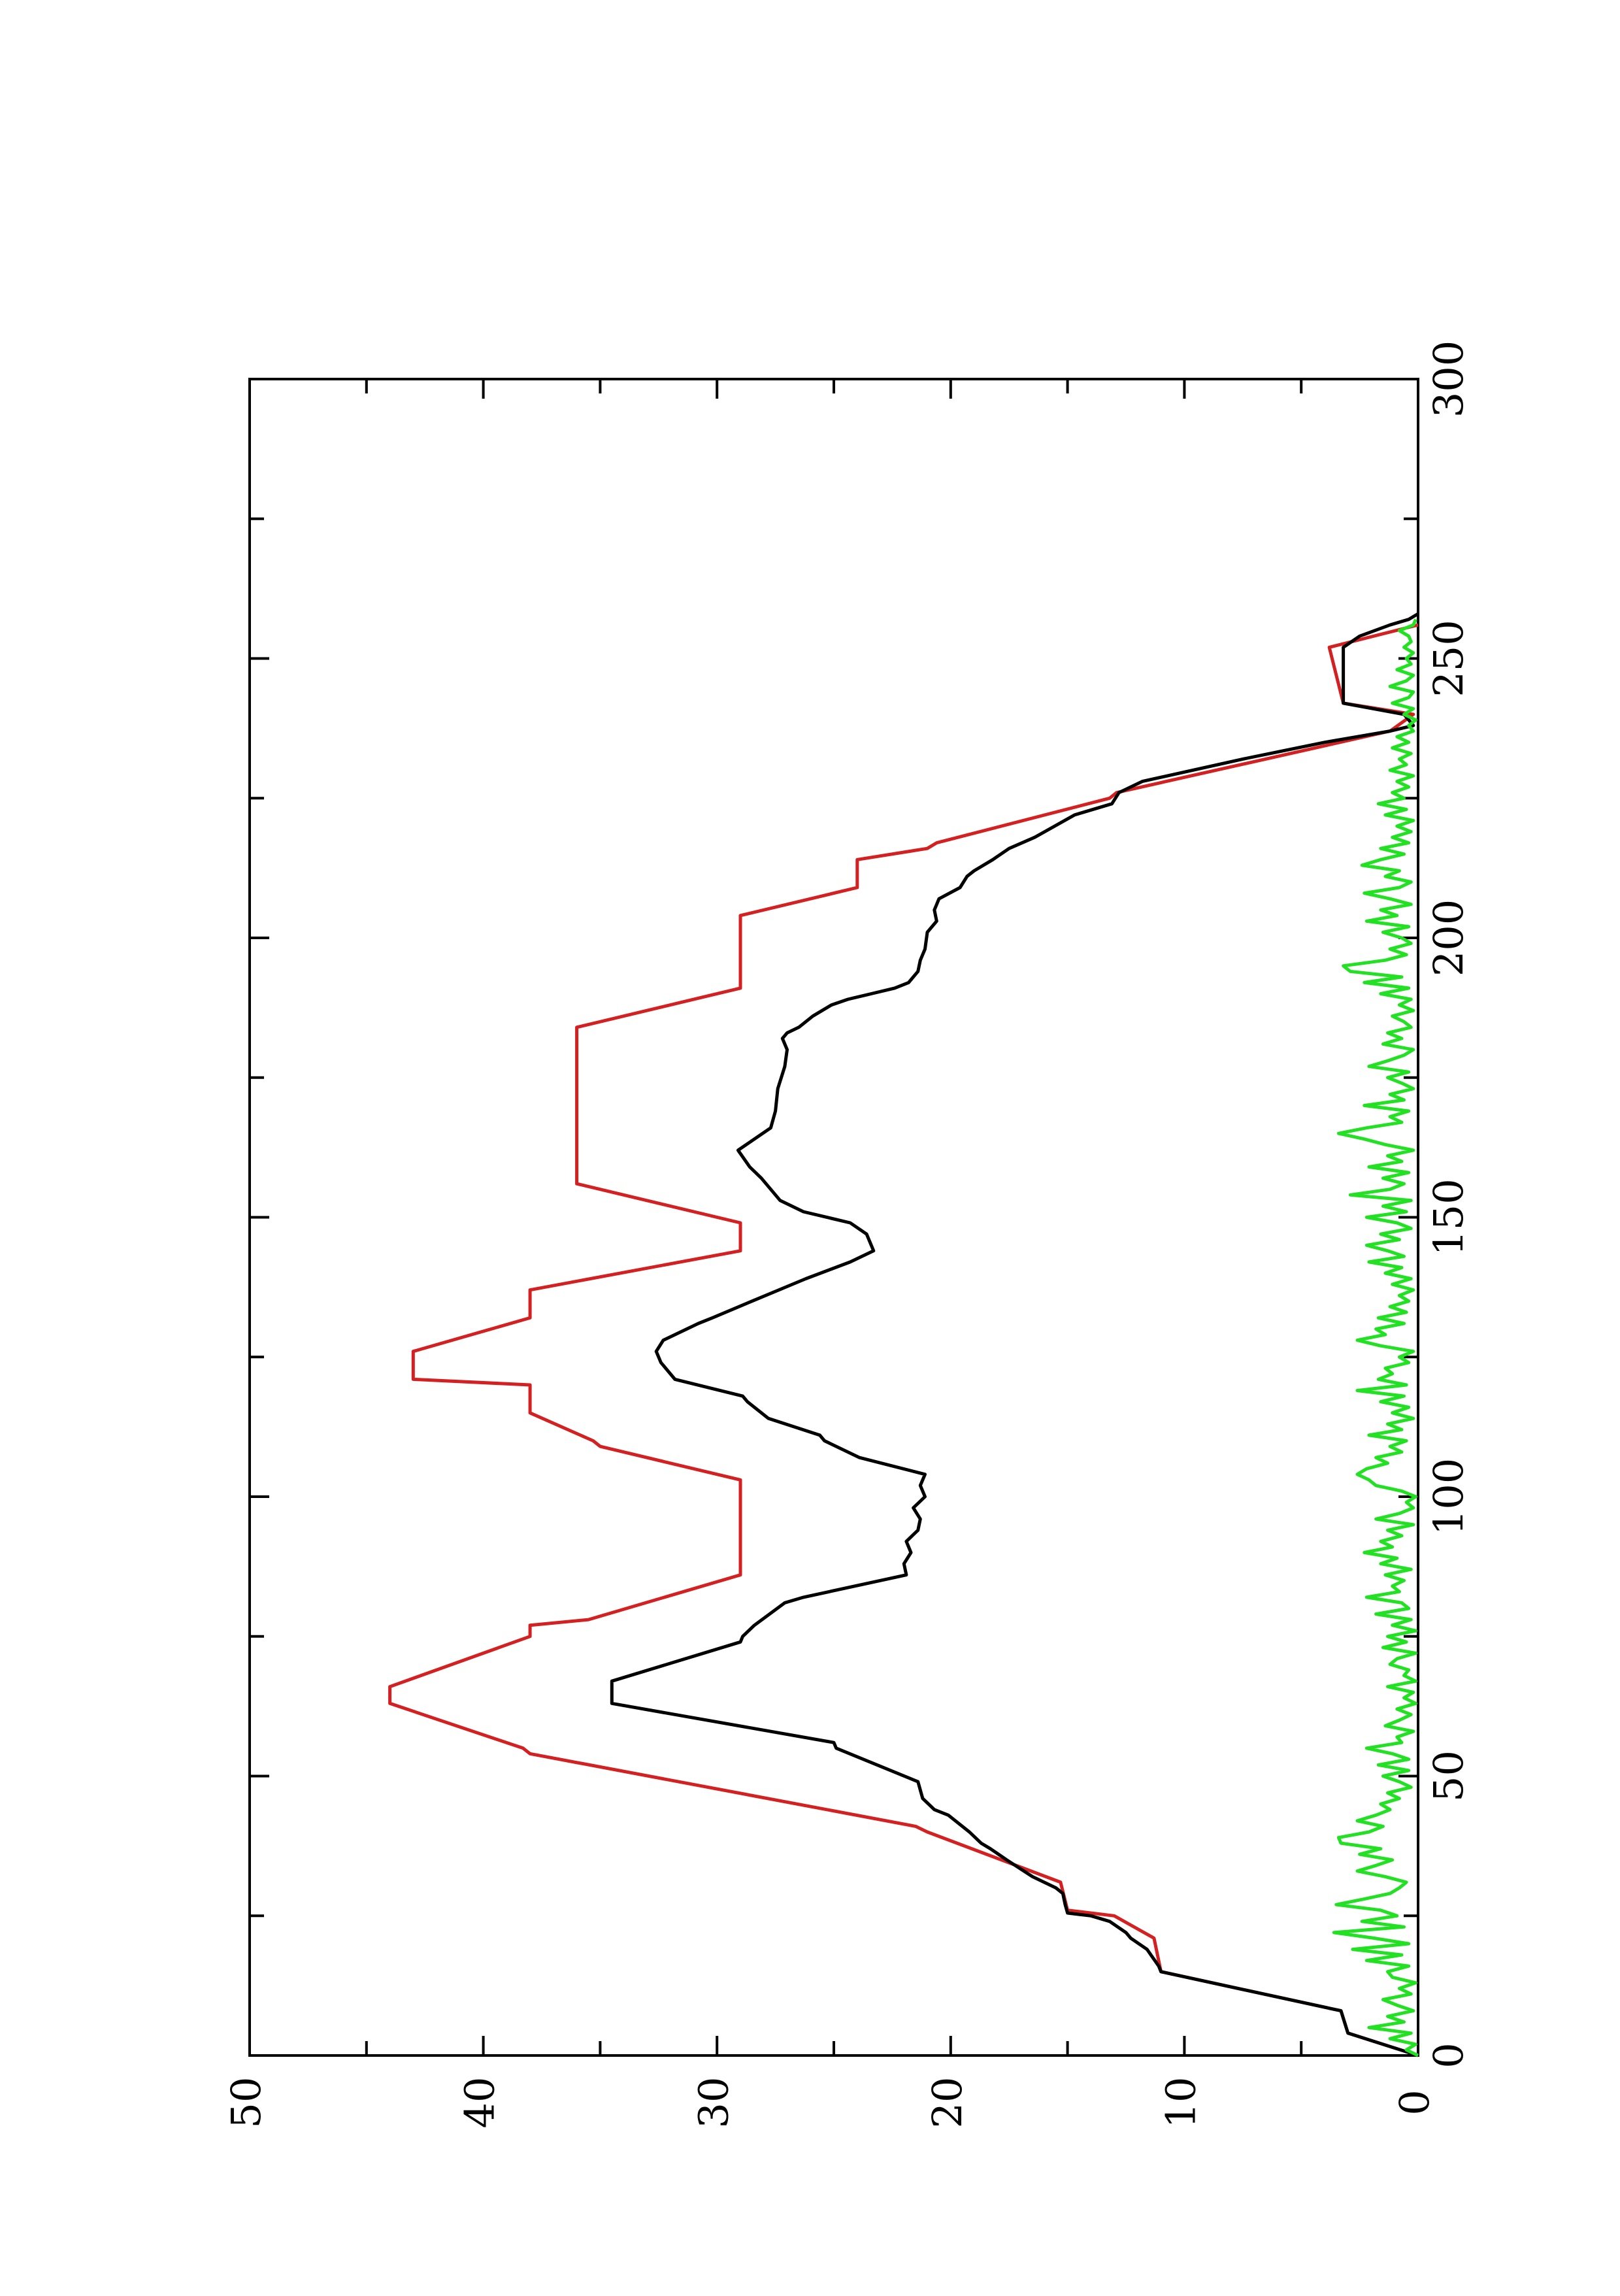 The width and height of the screenshot is (1620, 2296). I want to click on y-tick-label: 40, so click(480, 2103).